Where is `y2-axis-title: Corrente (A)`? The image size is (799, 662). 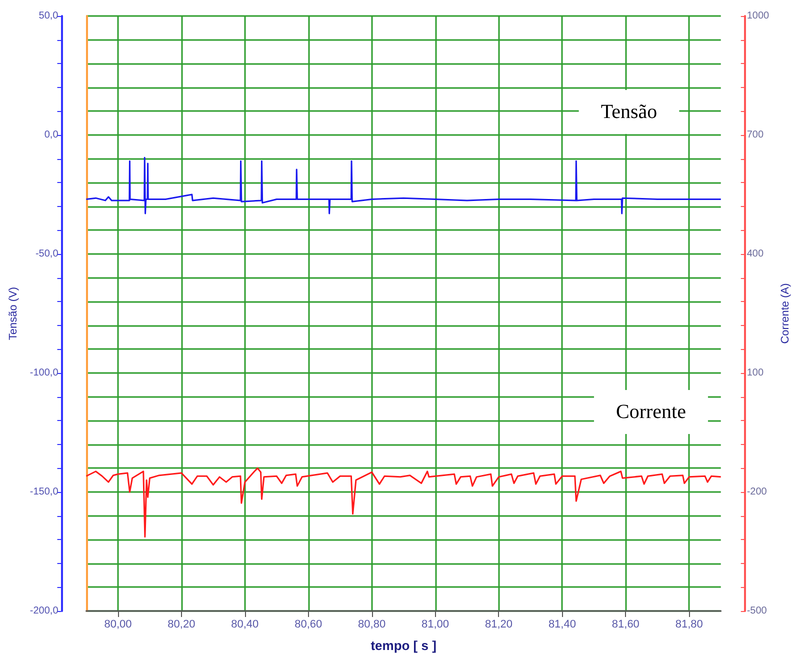 y2-axis-title: Corrente (A) is located at coordinates (786, 313).